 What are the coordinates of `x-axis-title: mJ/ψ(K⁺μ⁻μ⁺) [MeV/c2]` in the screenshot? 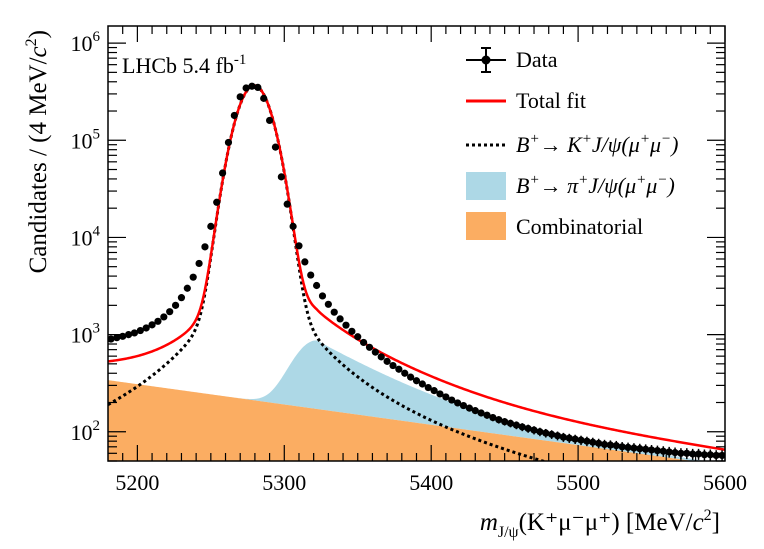 It's located at (600, 524).